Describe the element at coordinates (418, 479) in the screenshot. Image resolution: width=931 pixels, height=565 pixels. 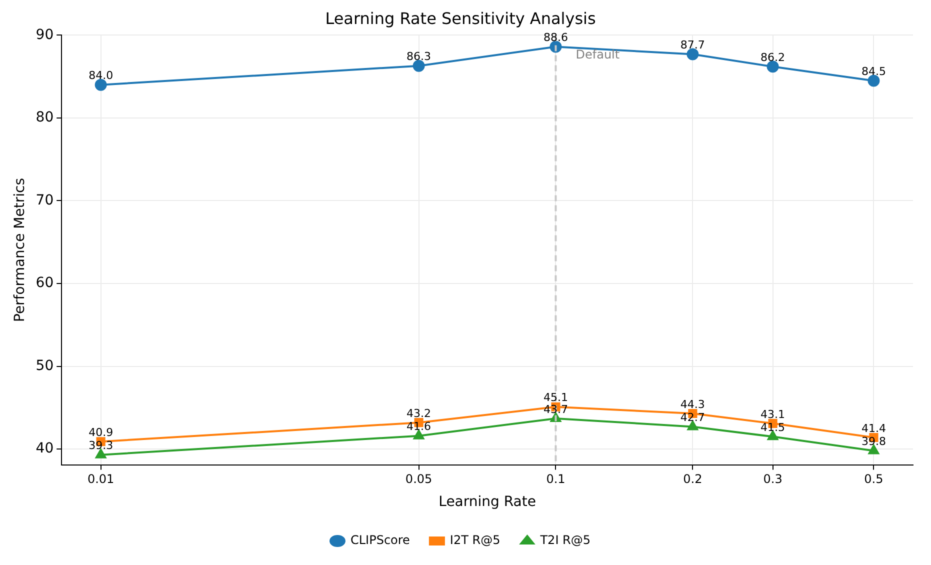
I see `x-tick-label: 0.05` at that location.